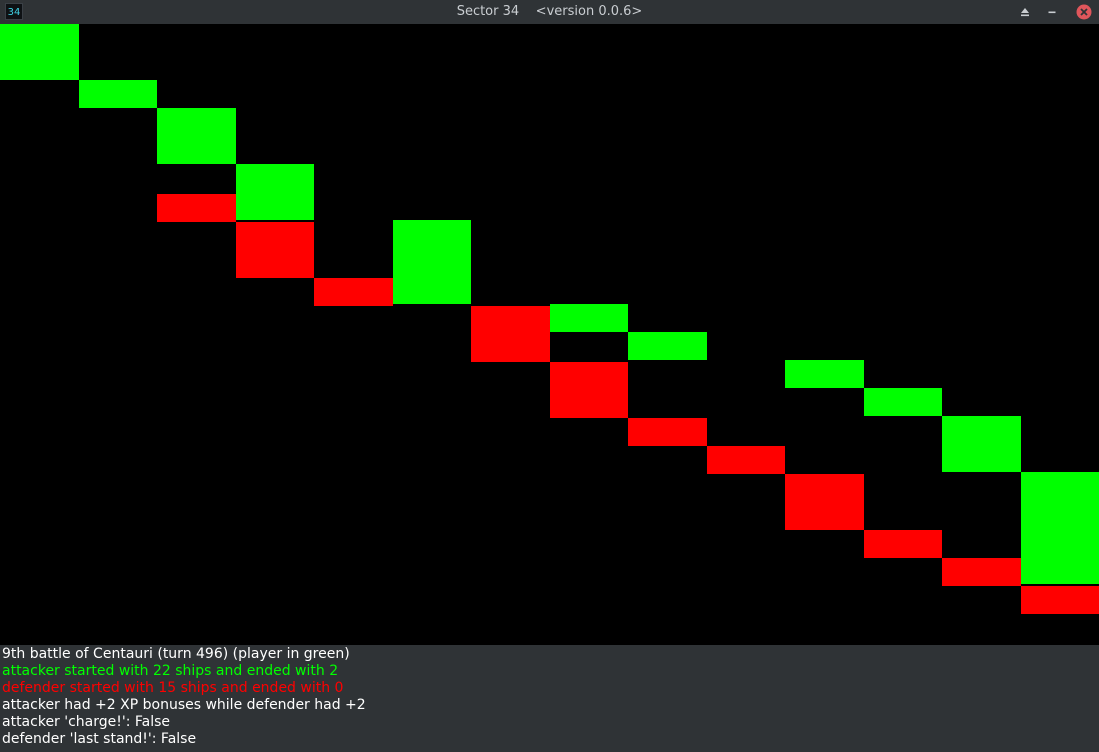  What do you see at coordinates (1052, 12) in the screenshot?
I see `minus-icon` at bounding box center [1052, 12].